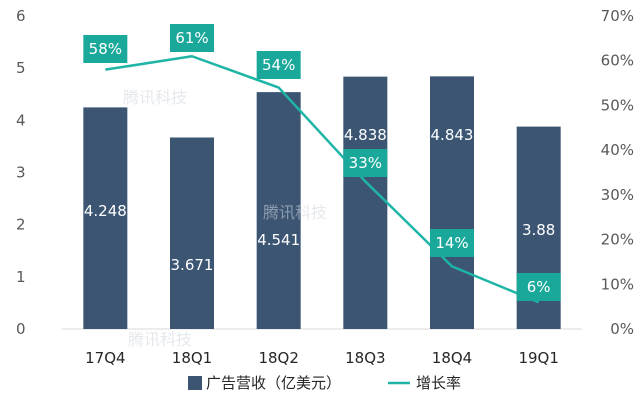  What do you see at coordinates (617, 195) in the screenshot?
I see `y-right-tick-label: 30%` at bounding box center [617, 195].